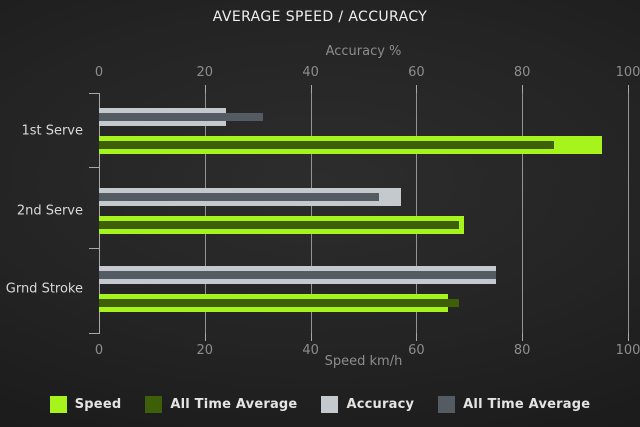 The image size is (640, 427). Describe the element at coordinates (363, 51) in the screenshot. I see `top-axis-title: Accuracy %` at that location.